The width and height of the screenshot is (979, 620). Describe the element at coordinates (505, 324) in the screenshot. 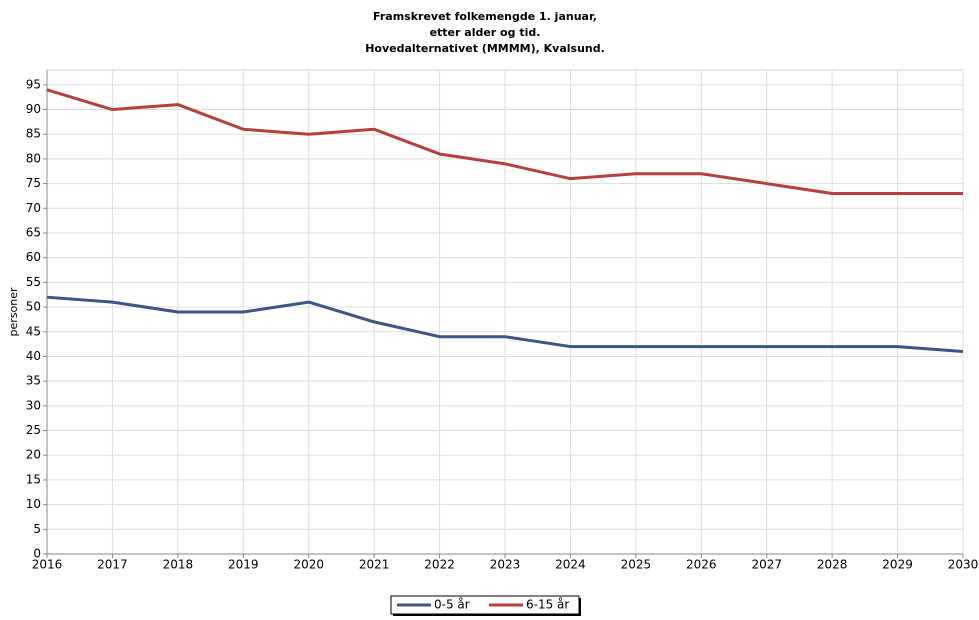

I see `line-series` at that location.